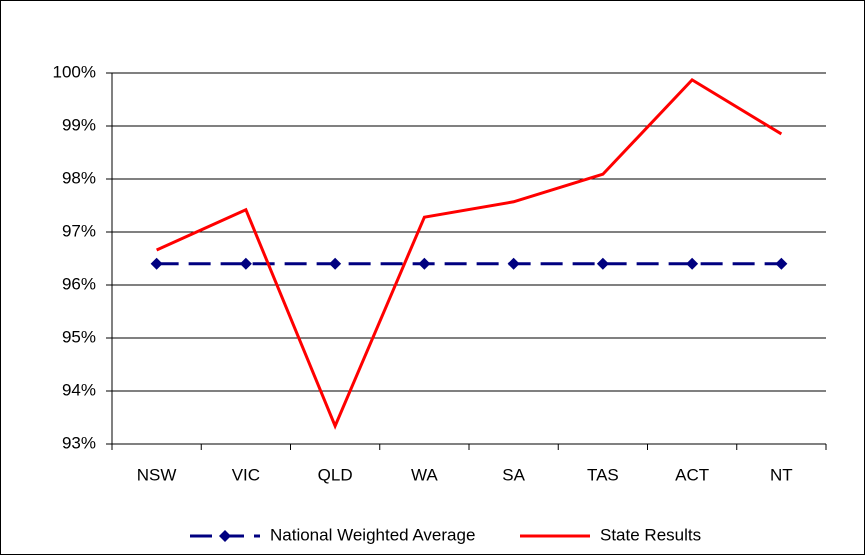 The image size is (866, 556). Describe the element at coordinates (424, 474) in the screenshot. I see `x-tick-label: WA` at that location.